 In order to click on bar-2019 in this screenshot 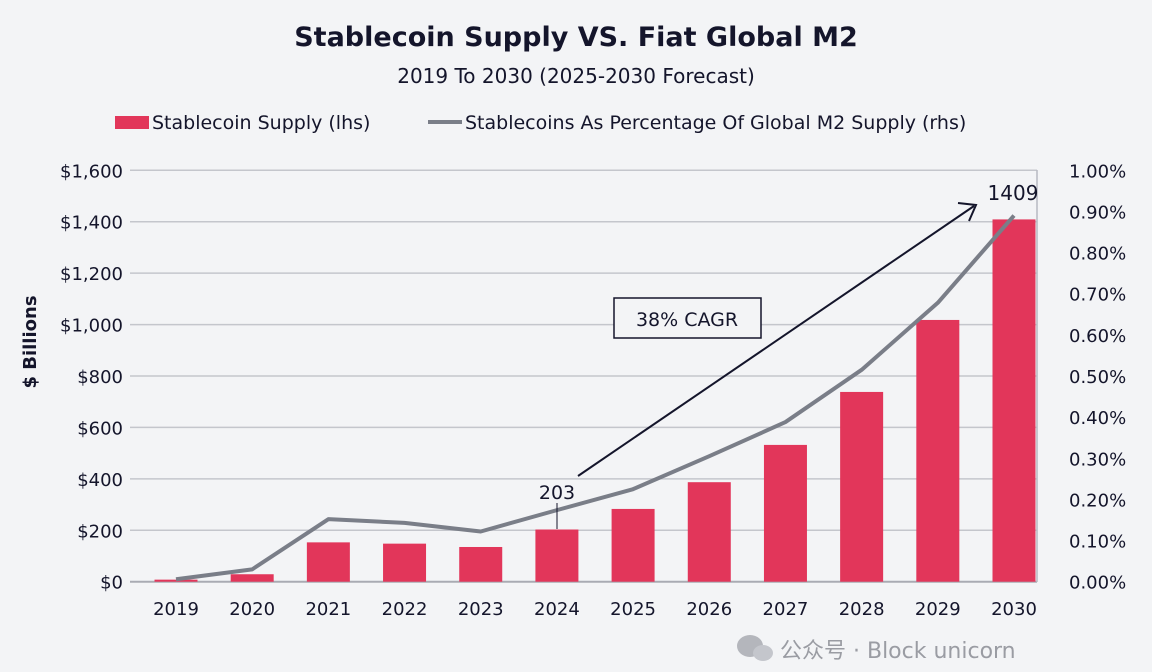, I will do `click(176, 580)`.